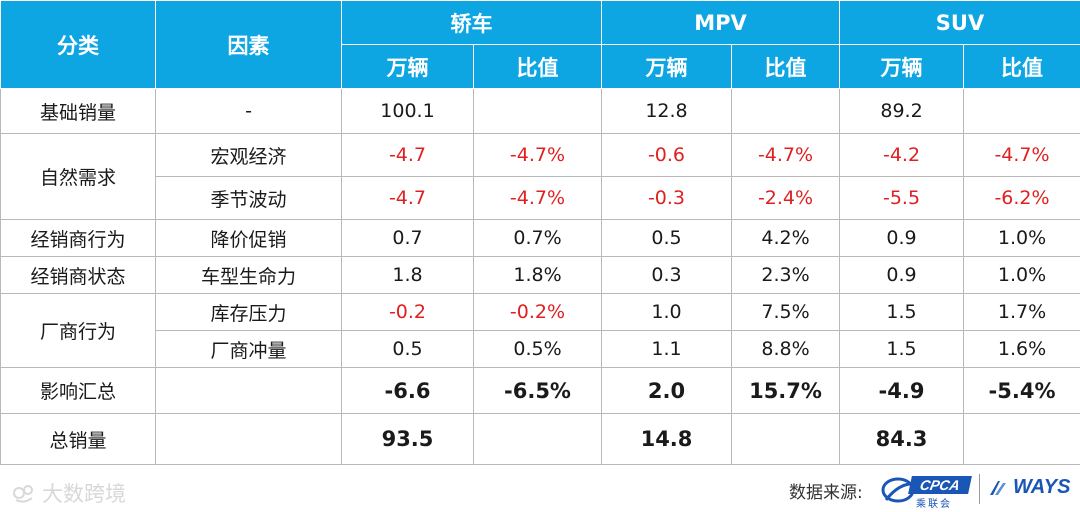 This screenshot has width=1080, height=512. Describe the element at coordinates (78, 390) in the screenshot. I see `cell-category: 影响汇总` at that location.